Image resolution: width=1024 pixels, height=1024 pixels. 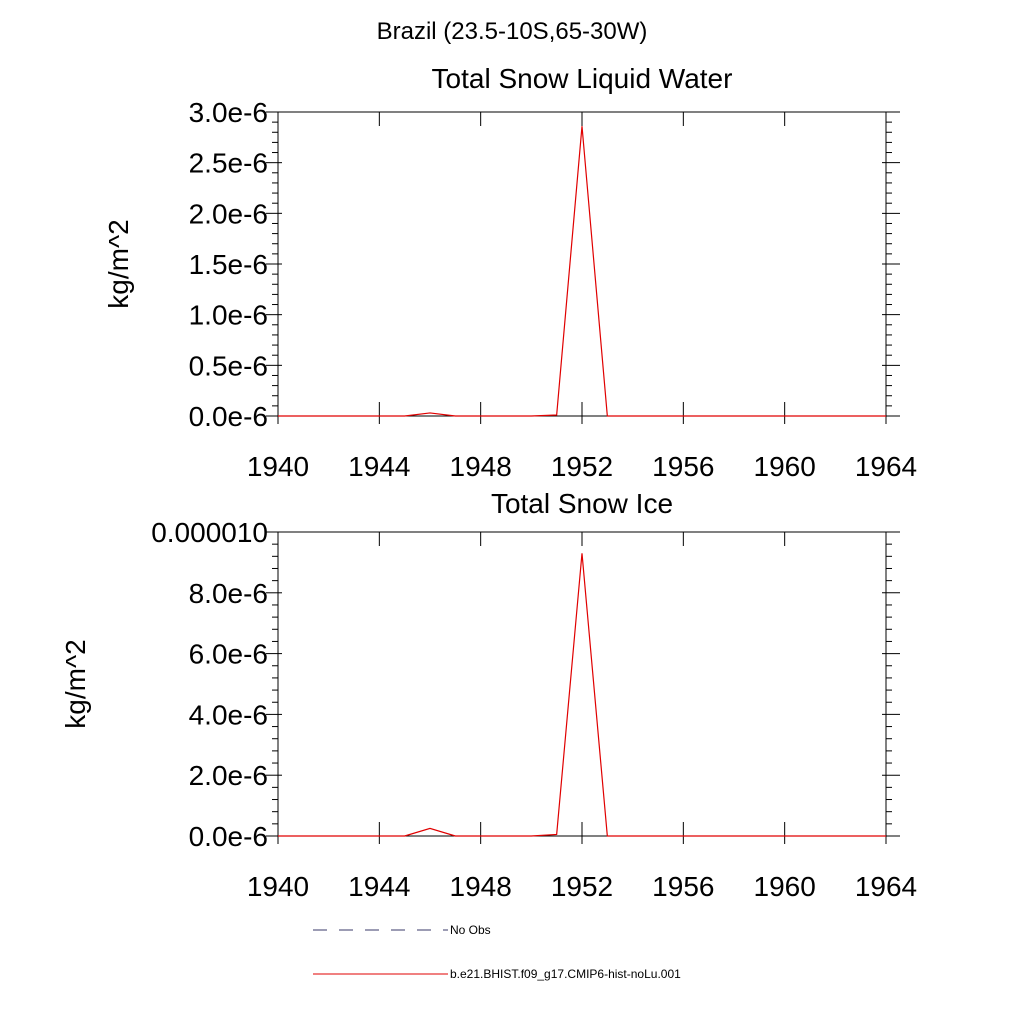 What do you see at coordinates (228, 365) in the screenshot?
I see `y-tick-label: 0.5e-6` at bounding box center [228, 365].